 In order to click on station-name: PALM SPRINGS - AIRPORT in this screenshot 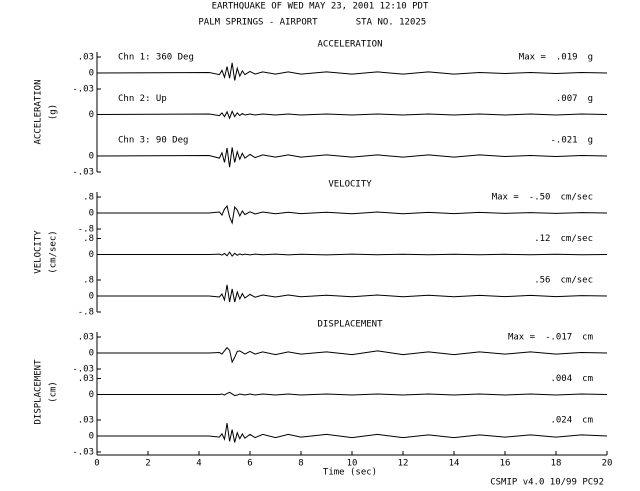, I will do `click(258, 23)`.